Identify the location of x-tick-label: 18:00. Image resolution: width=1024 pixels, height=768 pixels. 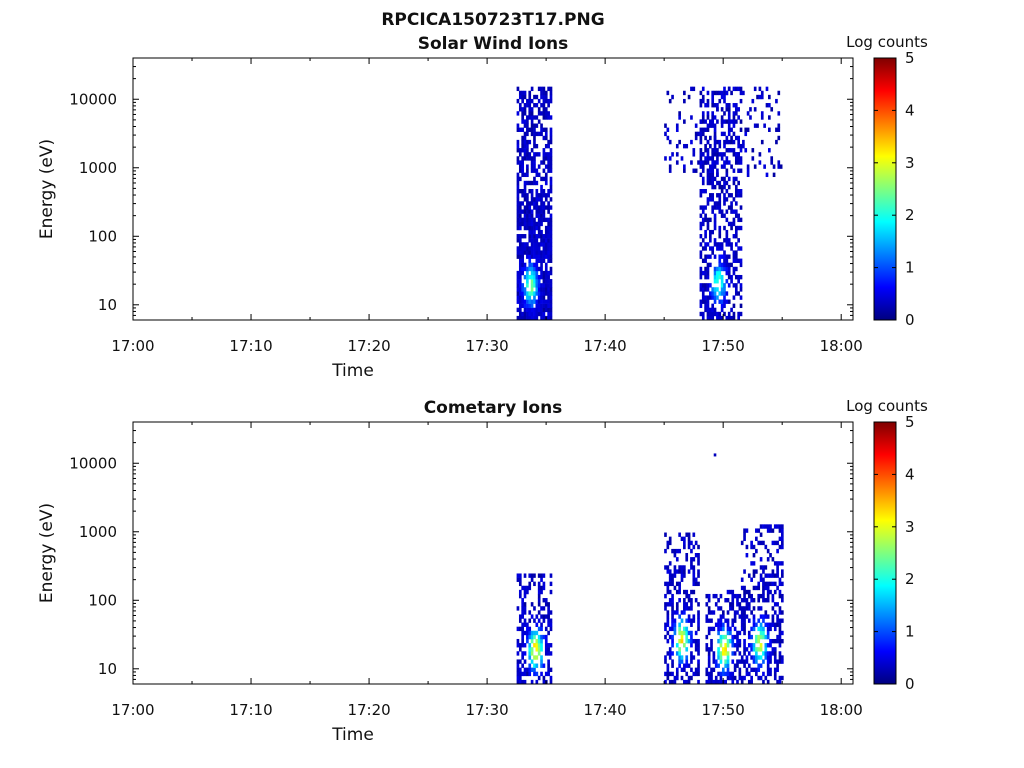
(841, 346).